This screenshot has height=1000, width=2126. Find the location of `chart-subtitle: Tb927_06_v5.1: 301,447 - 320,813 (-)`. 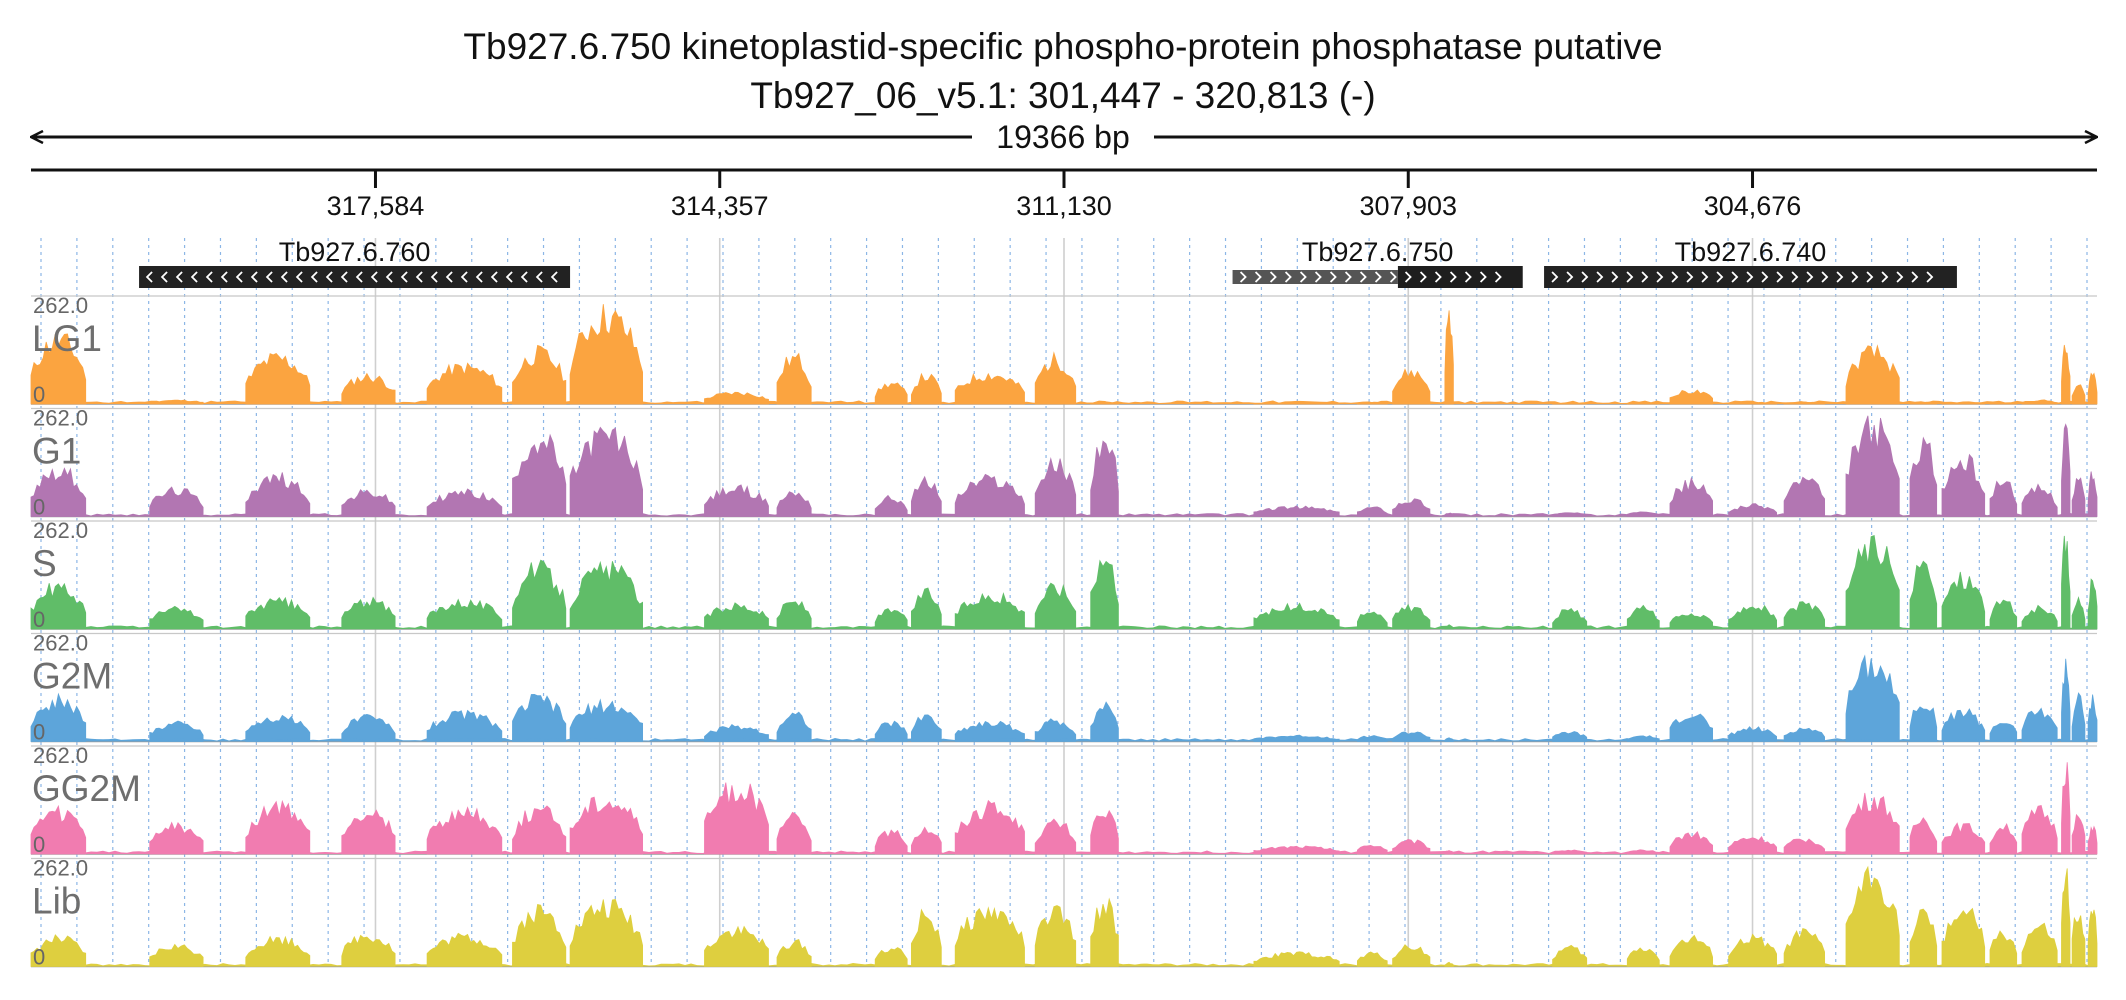

chart-subtitle: Tb927_06_v5.1: 301,447 - 320,813 (-) is located at coordinates (1063, 95).